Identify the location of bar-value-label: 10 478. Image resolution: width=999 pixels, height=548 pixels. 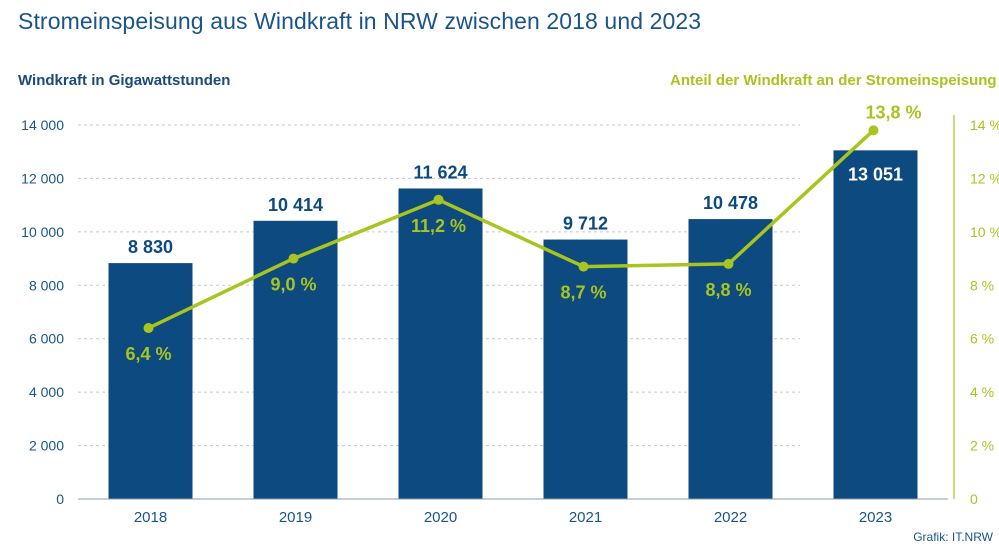
(730, 203).